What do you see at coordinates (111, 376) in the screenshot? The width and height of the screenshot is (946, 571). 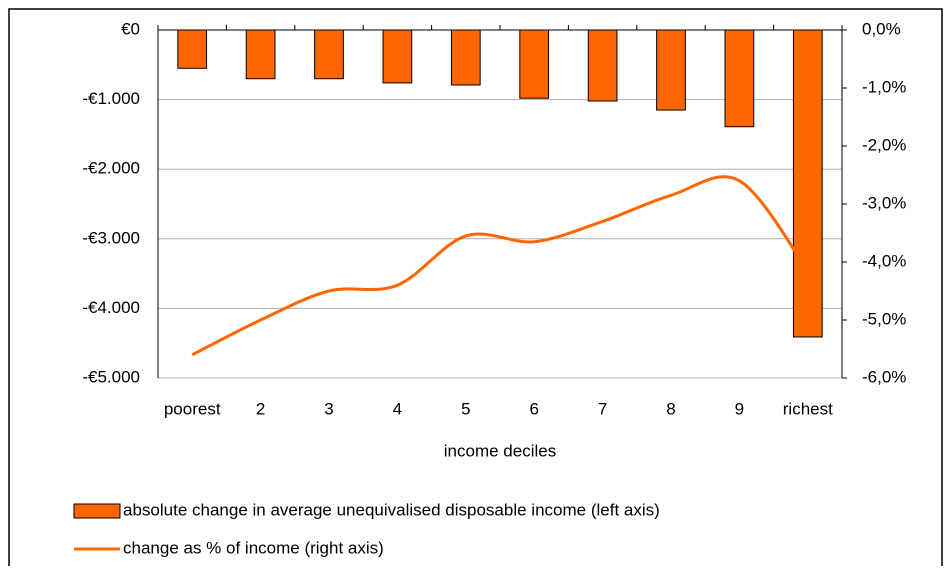 I see `y-tick-label: -€5.000` at bounding box center [111, 376].